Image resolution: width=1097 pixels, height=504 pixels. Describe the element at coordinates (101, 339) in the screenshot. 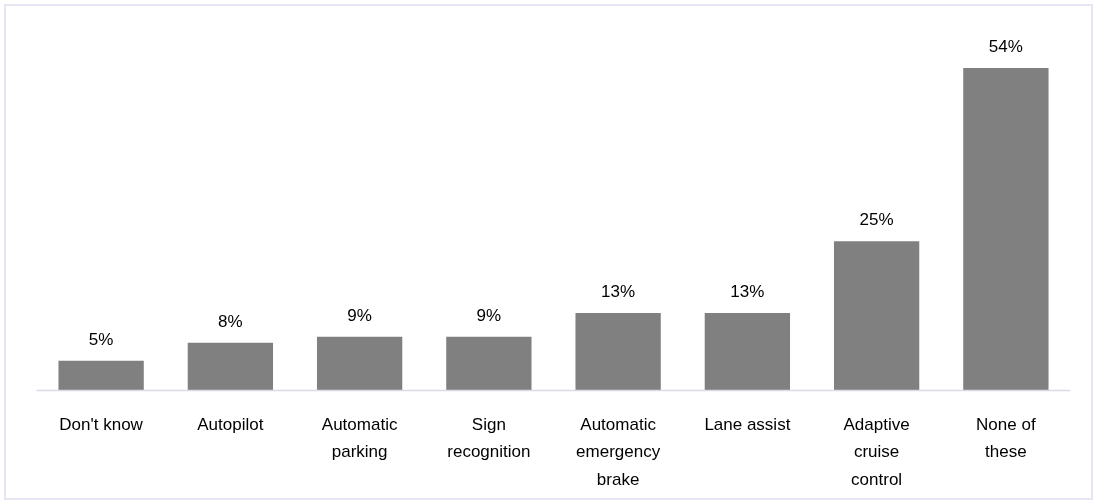

I see `data-label: 5%` at that location.